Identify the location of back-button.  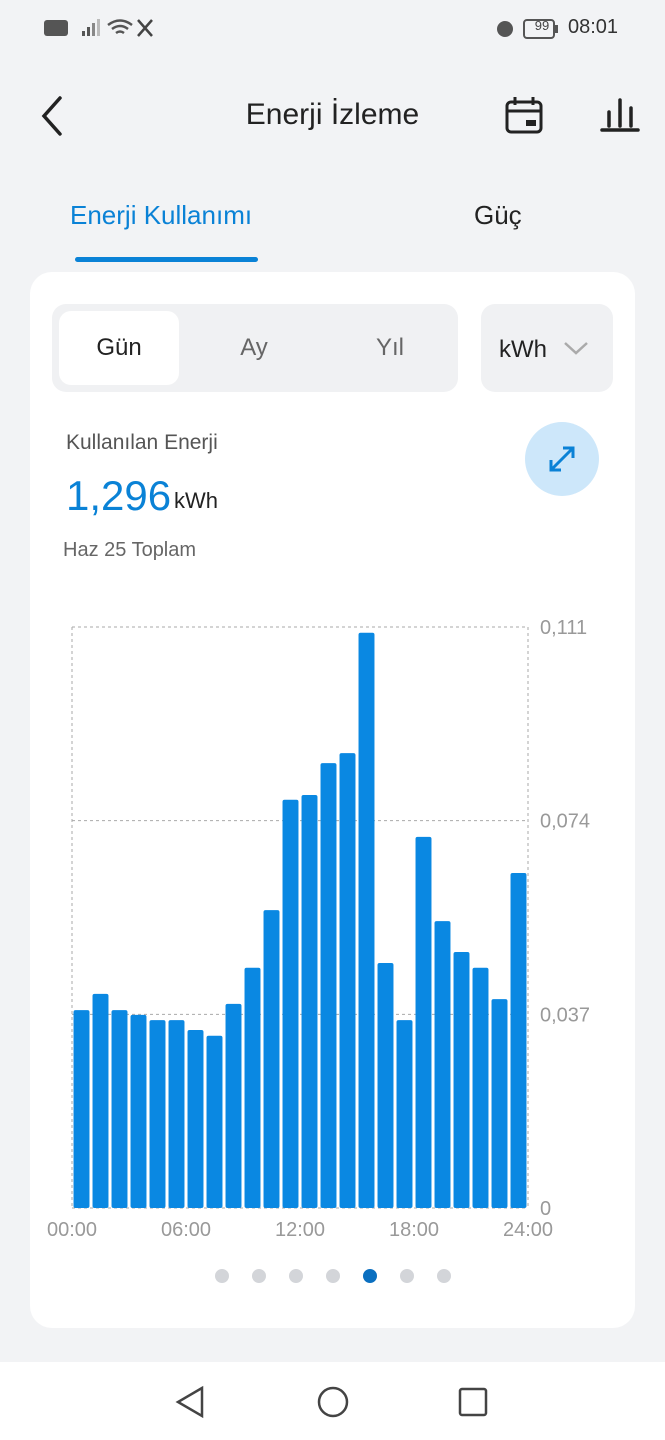
(54, 116).